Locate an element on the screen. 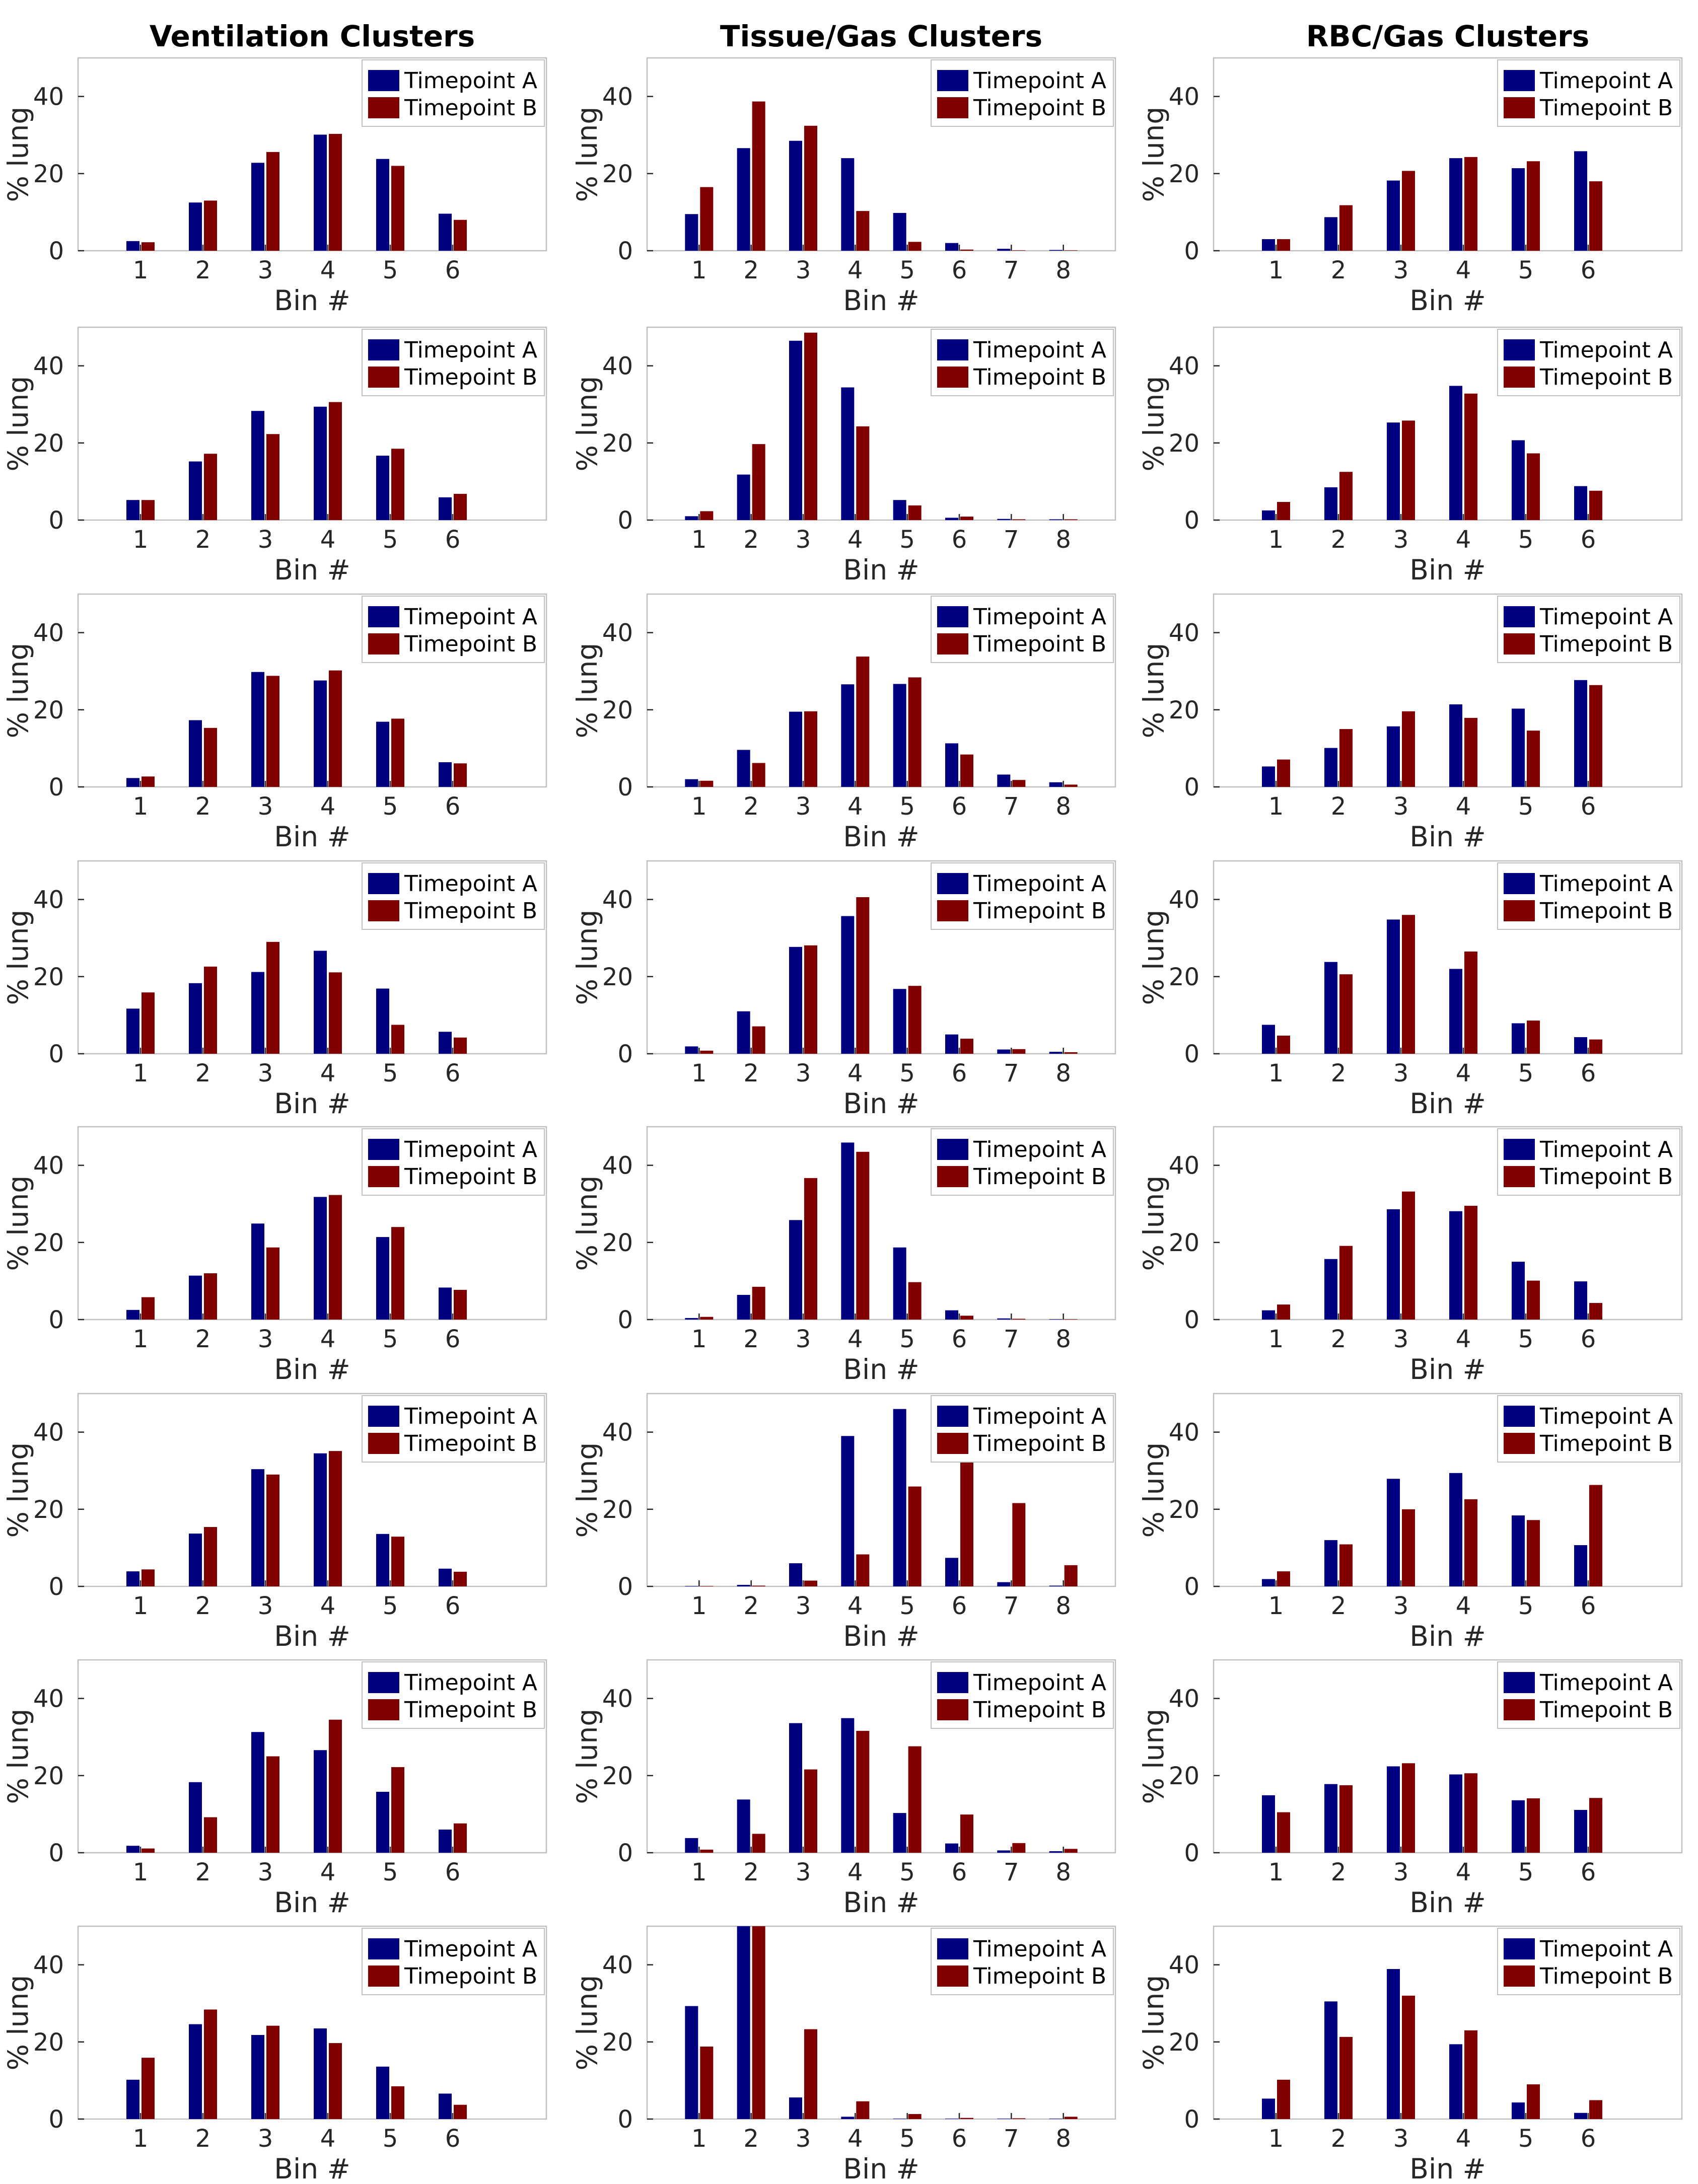 This screenshot has height=2184, width=1698. xtick-label-r1c3-4: 4 is located at coordinates (1463, 270).